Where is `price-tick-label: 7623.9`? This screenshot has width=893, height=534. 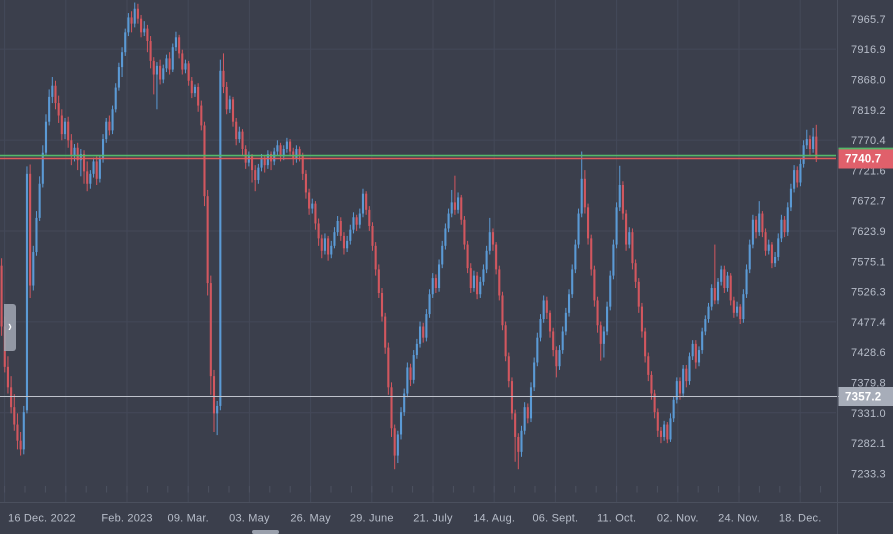 price-tick-label: 7623.9 is located at coordinates (868, 232).